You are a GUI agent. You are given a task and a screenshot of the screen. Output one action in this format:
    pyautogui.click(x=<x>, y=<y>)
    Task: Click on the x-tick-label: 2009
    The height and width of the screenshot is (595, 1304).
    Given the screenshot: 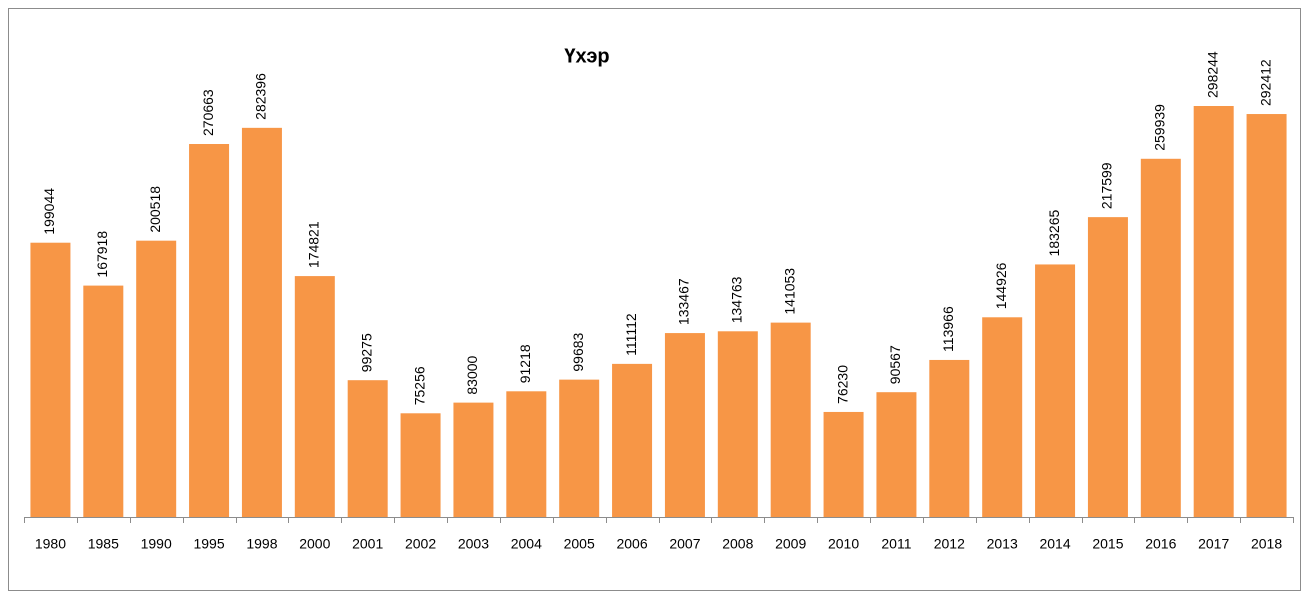 What is the action you would take?
    pyautogui.click(x=790, y=544)
    